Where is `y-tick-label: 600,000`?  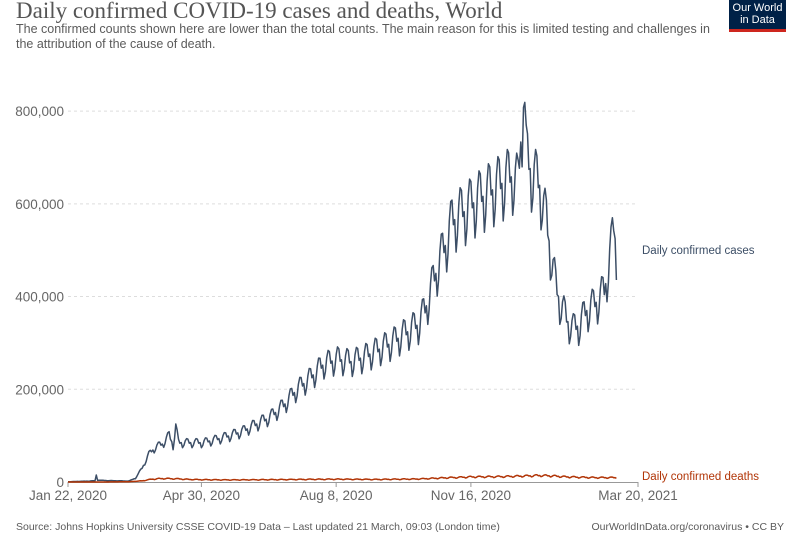
y-tick-label: 600,000 is located at coordinates (39, 204).